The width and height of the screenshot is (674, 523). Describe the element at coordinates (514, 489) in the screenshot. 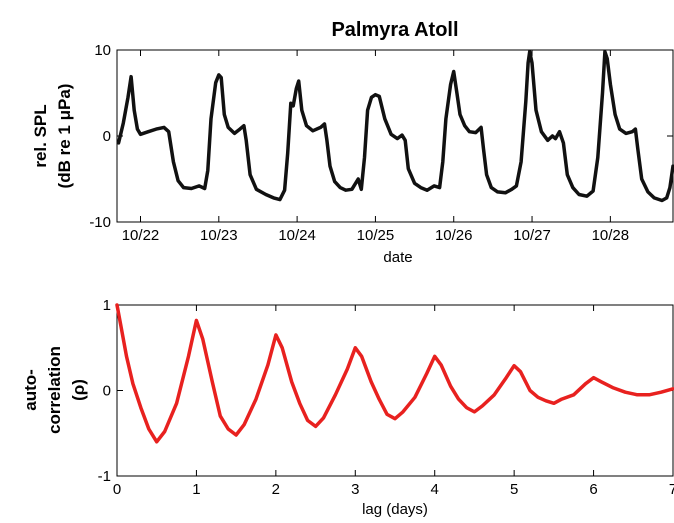

I see `acf-xtick-label-5: 5` at that location.